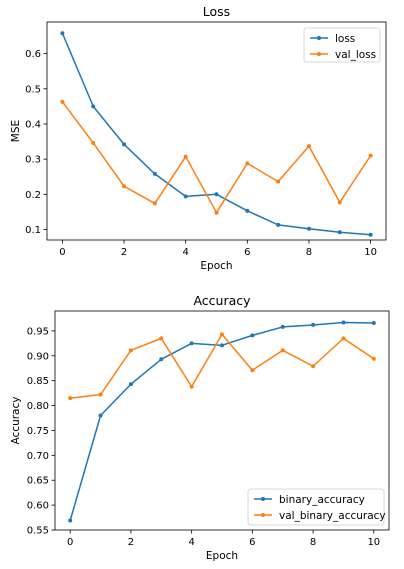 Image resolution: width=404 pixels, height=569 pixels. What do you see at coordinates (33, 54) in the screenshot?
I see `y-tick-label: 0.6` at bounding box center [33, 54].